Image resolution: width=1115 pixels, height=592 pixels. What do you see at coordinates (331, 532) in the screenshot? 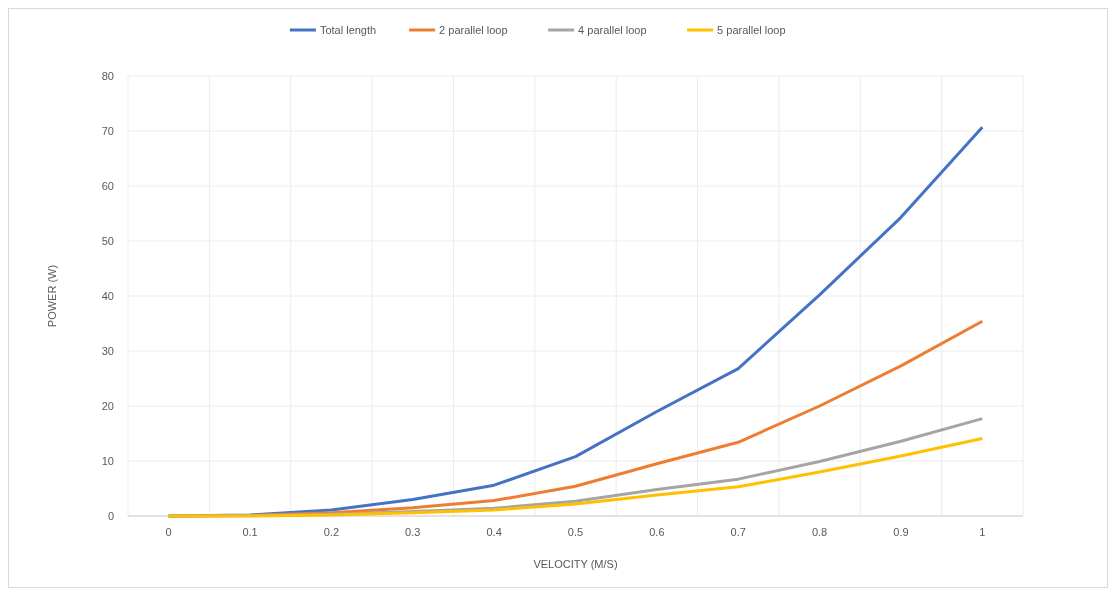
I see `x-tick-label: 0.2` at bounding box center [331, 532].